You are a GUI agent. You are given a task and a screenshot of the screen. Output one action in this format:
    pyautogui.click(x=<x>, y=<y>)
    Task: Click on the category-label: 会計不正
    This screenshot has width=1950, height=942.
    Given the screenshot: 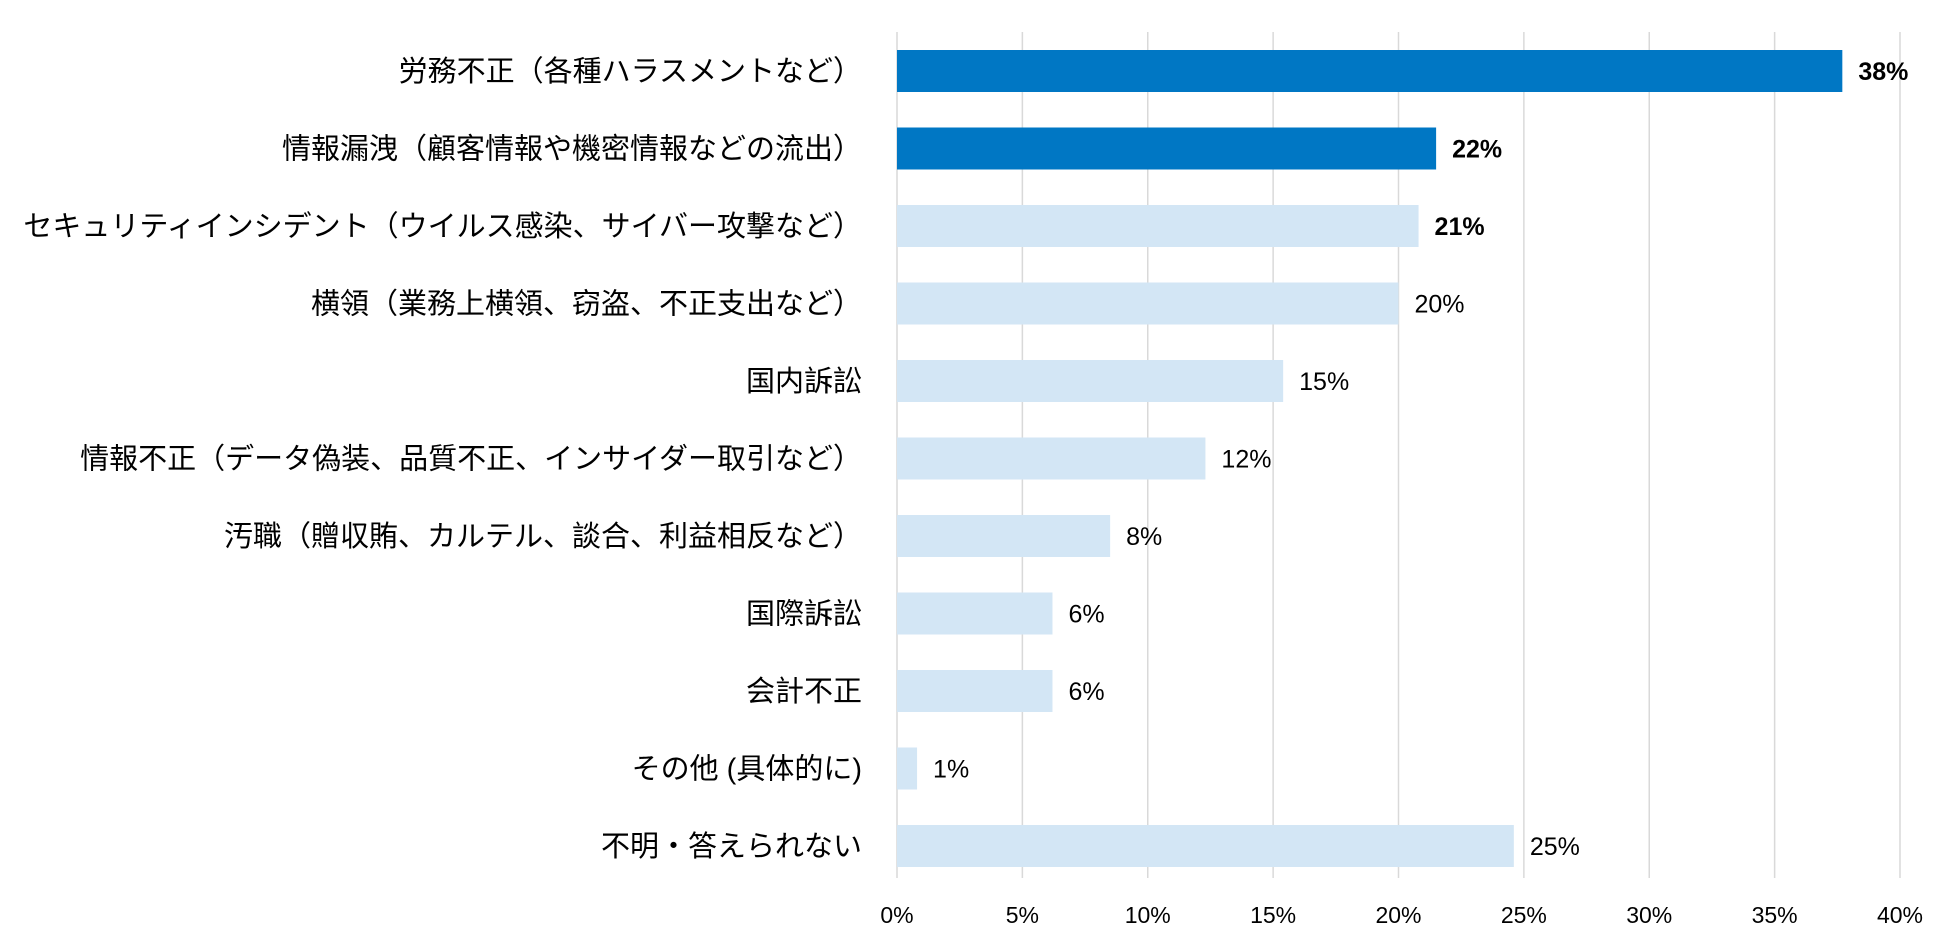 What is the action you would take?
    pyautogui.click(x=804, y=691)
    